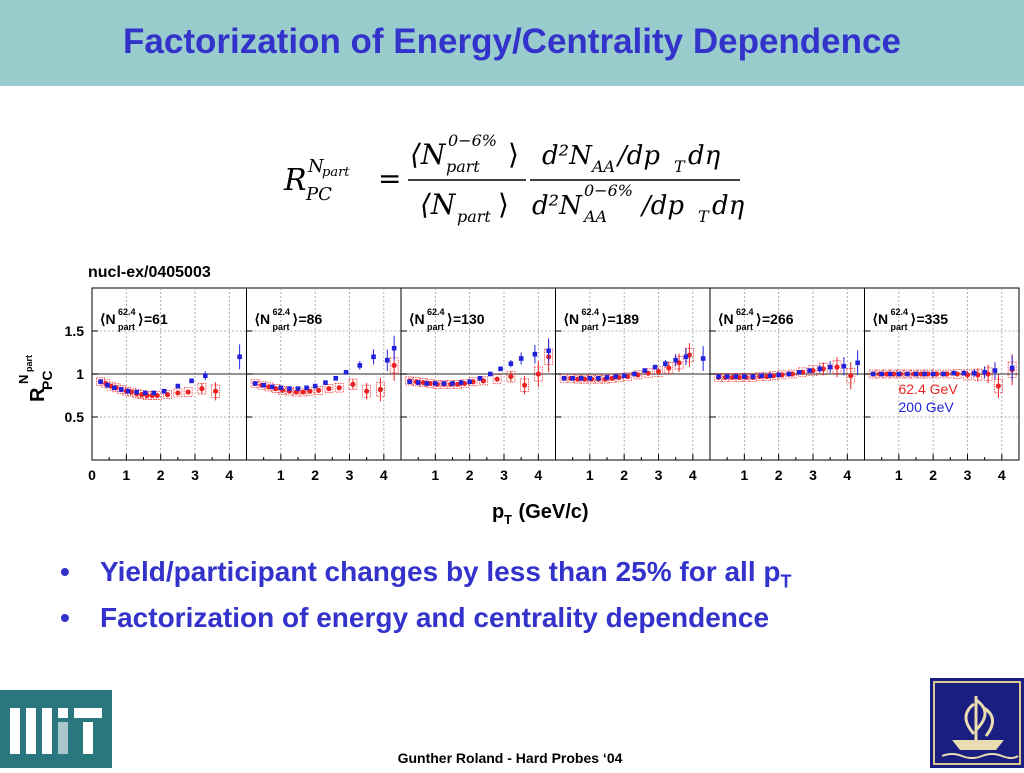 The height and width of the screenshot is (773, 1024). I want to click on panel-npart-value: =335, so click(933, 319).